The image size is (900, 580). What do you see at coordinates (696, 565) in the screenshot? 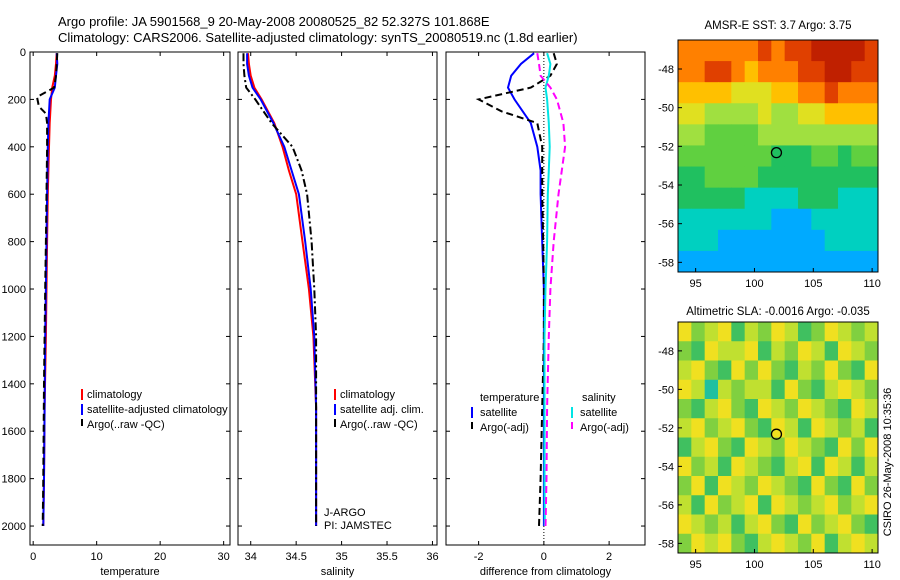
I see `map-x-tick-label: 95` at bounding box center [696, 565].